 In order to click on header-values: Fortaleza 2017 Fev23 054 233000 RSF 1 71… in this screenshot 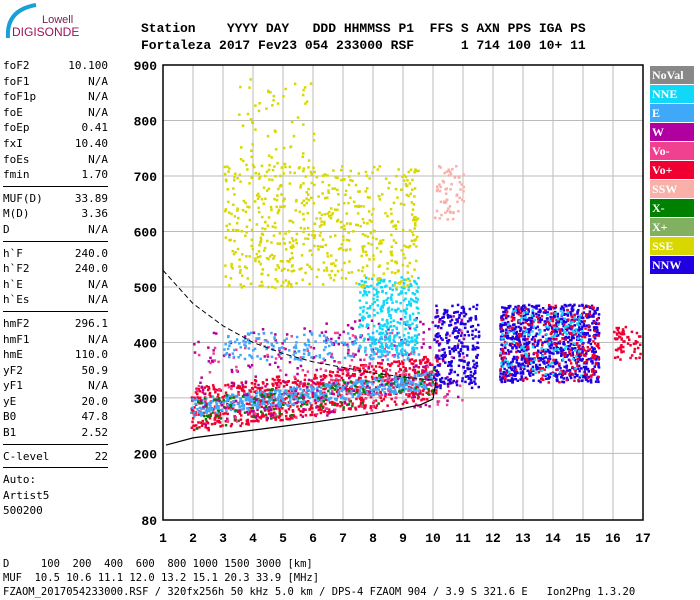, I will do `click(363, 45)`.